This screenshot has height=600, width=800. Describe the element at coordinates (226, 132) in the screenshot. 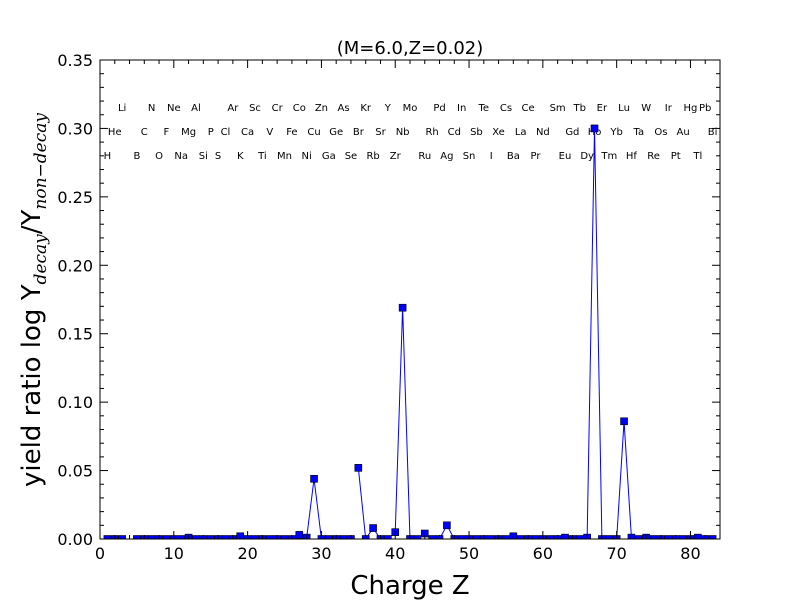

I see `element-label-cl: Cl` at that location.